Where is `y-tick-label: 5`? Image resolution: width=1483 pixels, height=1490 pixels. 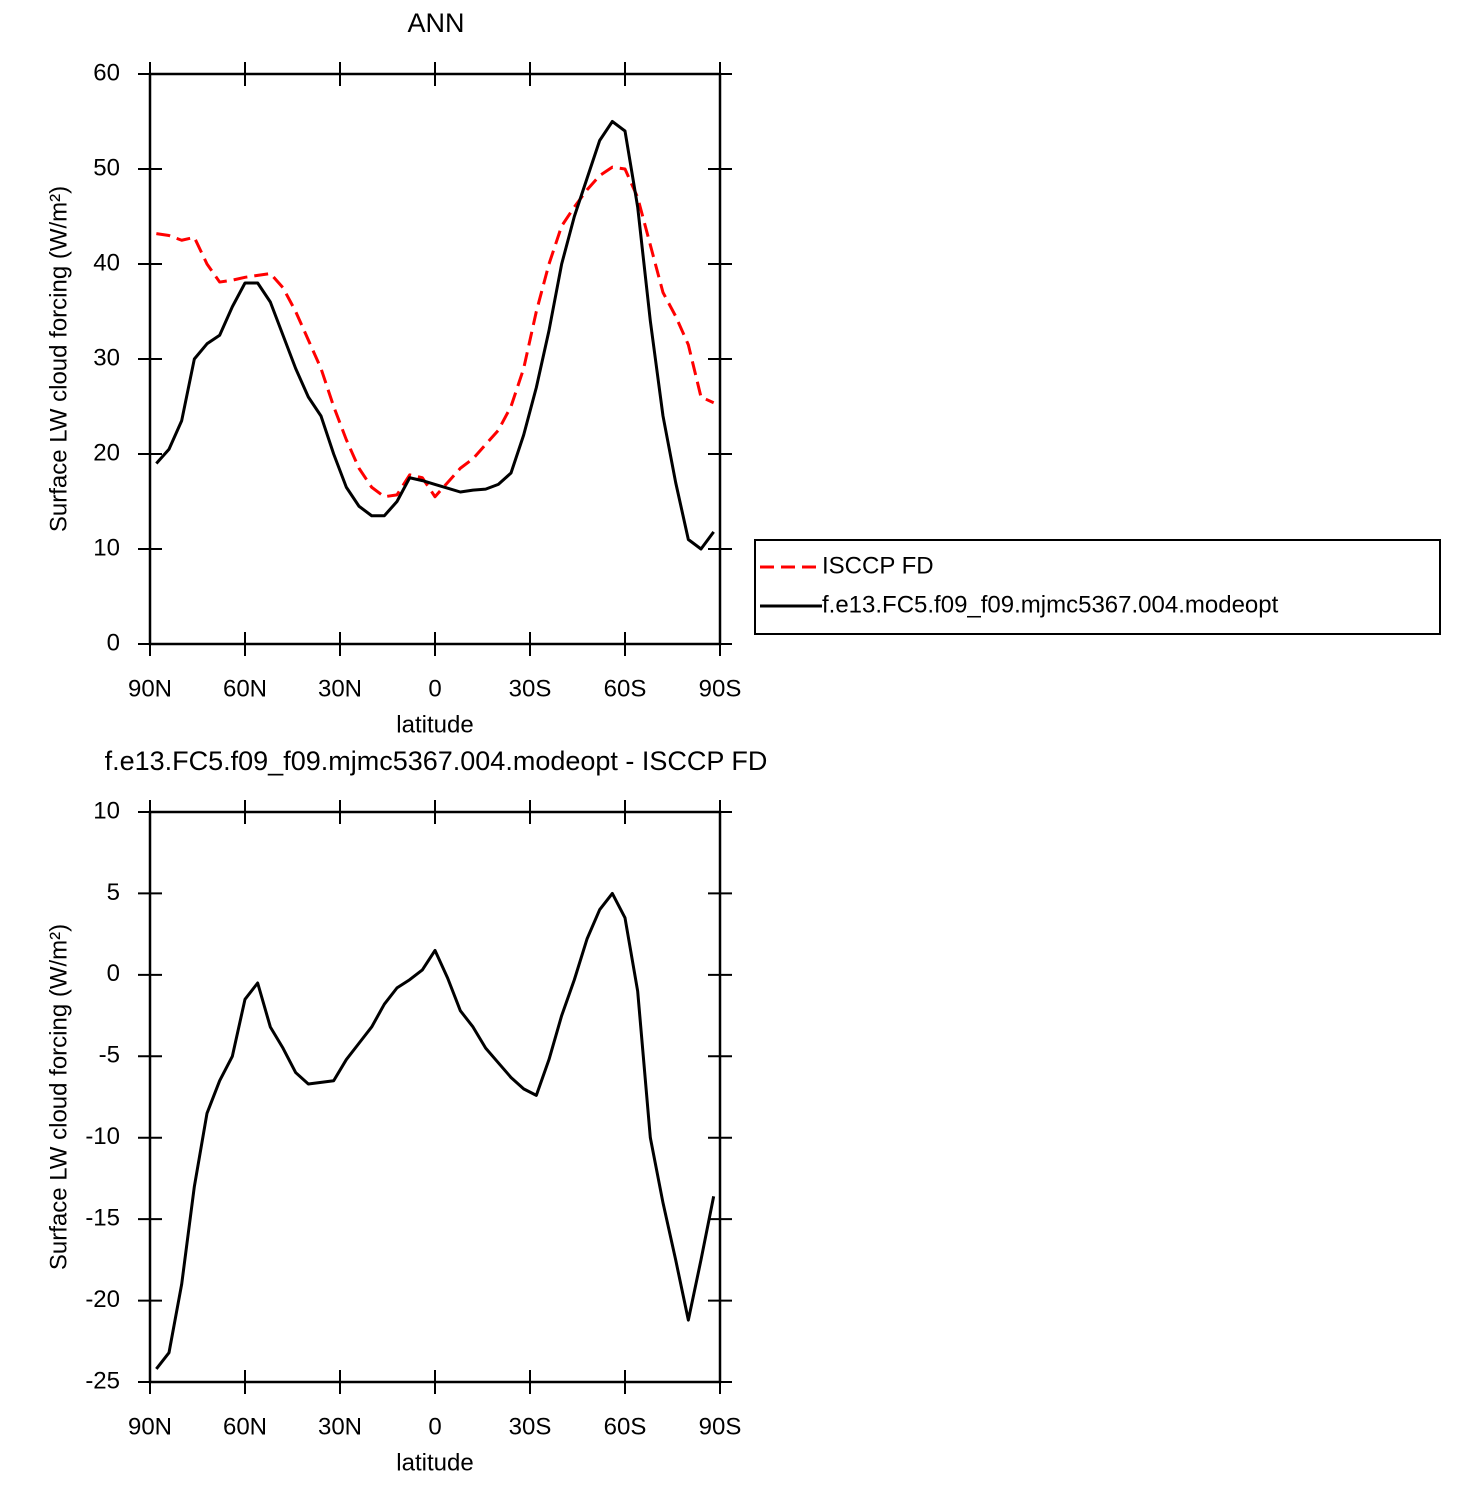 y-tick-label: 5 is located at coordinates (113, 892).